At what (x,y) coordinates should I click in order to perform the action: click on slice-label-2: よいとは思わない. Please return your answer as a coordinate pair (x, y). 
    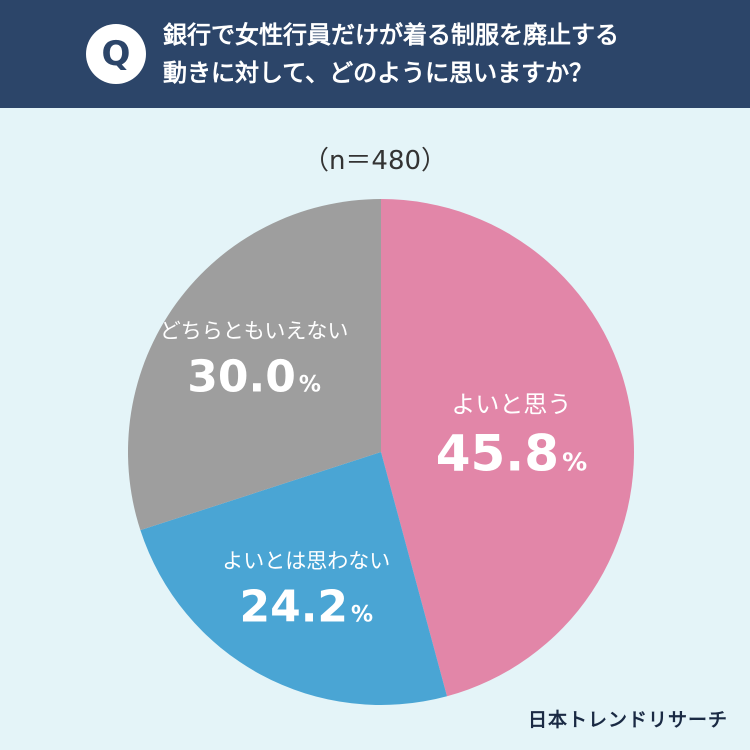
    Looking at the image, I should click on (306, 561).